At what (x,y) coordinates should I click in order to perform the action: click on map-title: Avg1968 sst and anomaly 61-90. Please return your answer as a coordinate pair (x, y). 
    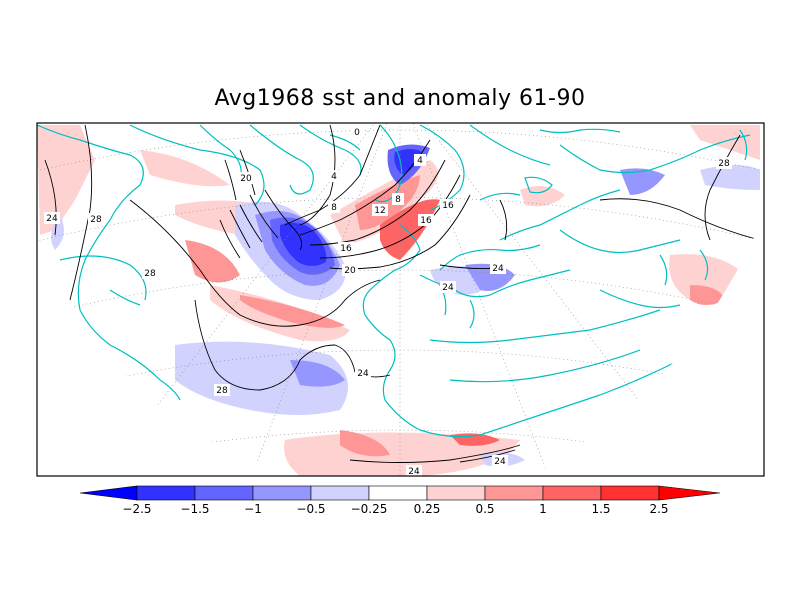
    Looking at the image, I should click on (400, 98).